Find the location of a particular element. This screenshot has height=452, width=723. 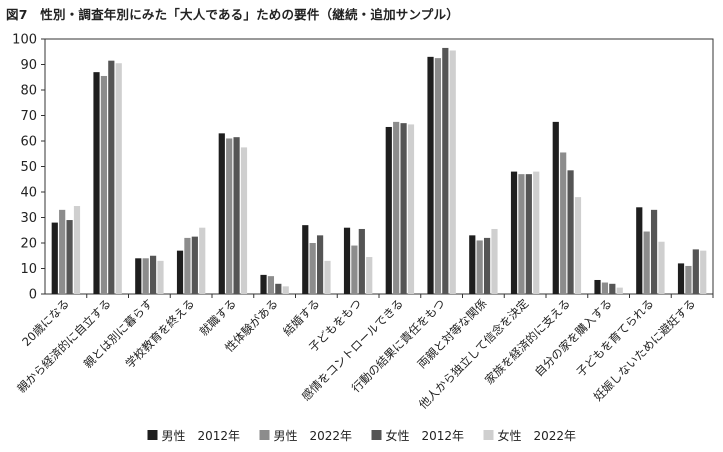

bar-series3-cat1 is located at coordinates (69, 257).